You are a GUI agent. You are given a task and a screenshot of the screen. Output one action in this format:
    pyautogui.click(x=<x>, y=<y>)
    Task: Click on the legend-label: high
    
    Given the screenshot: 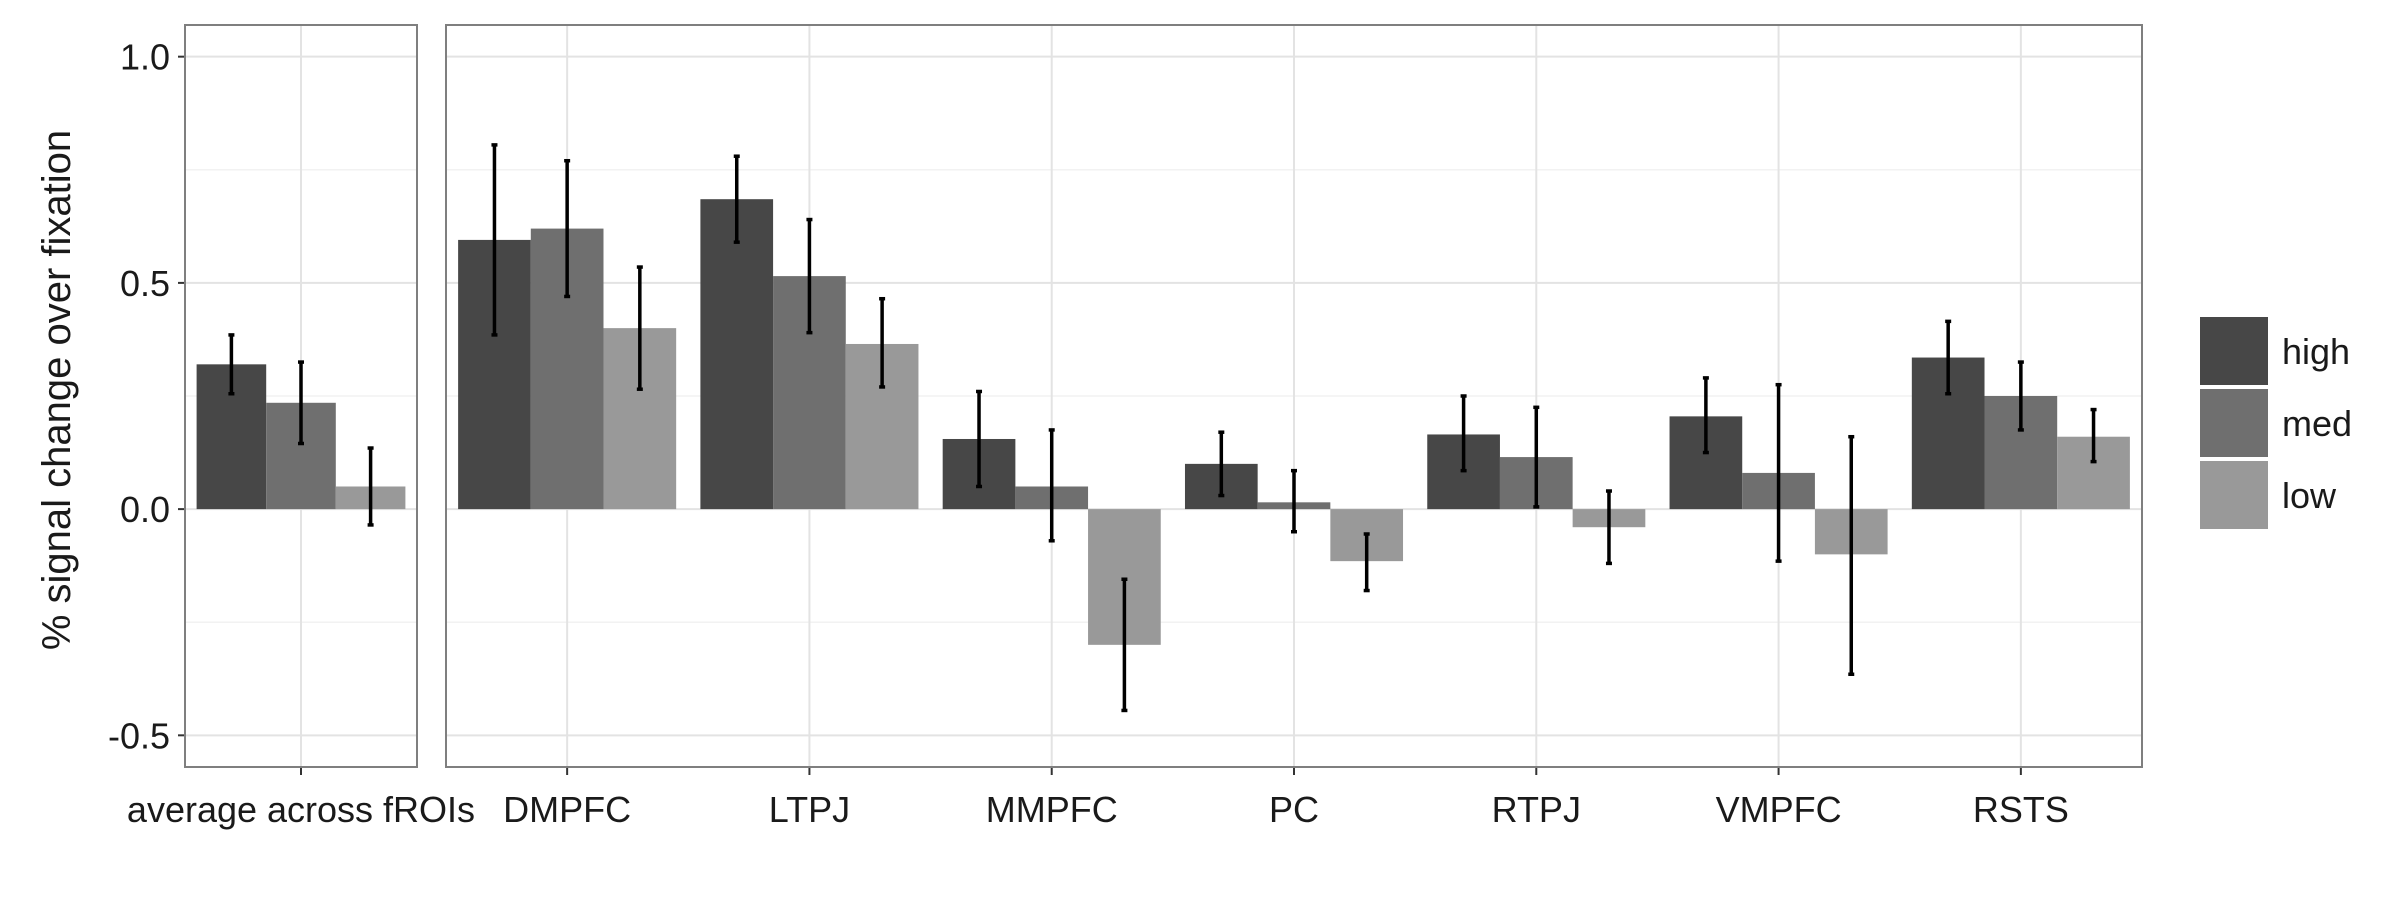 What is the action you would take?
    pyautogui.click(x=2316, y=351)
    